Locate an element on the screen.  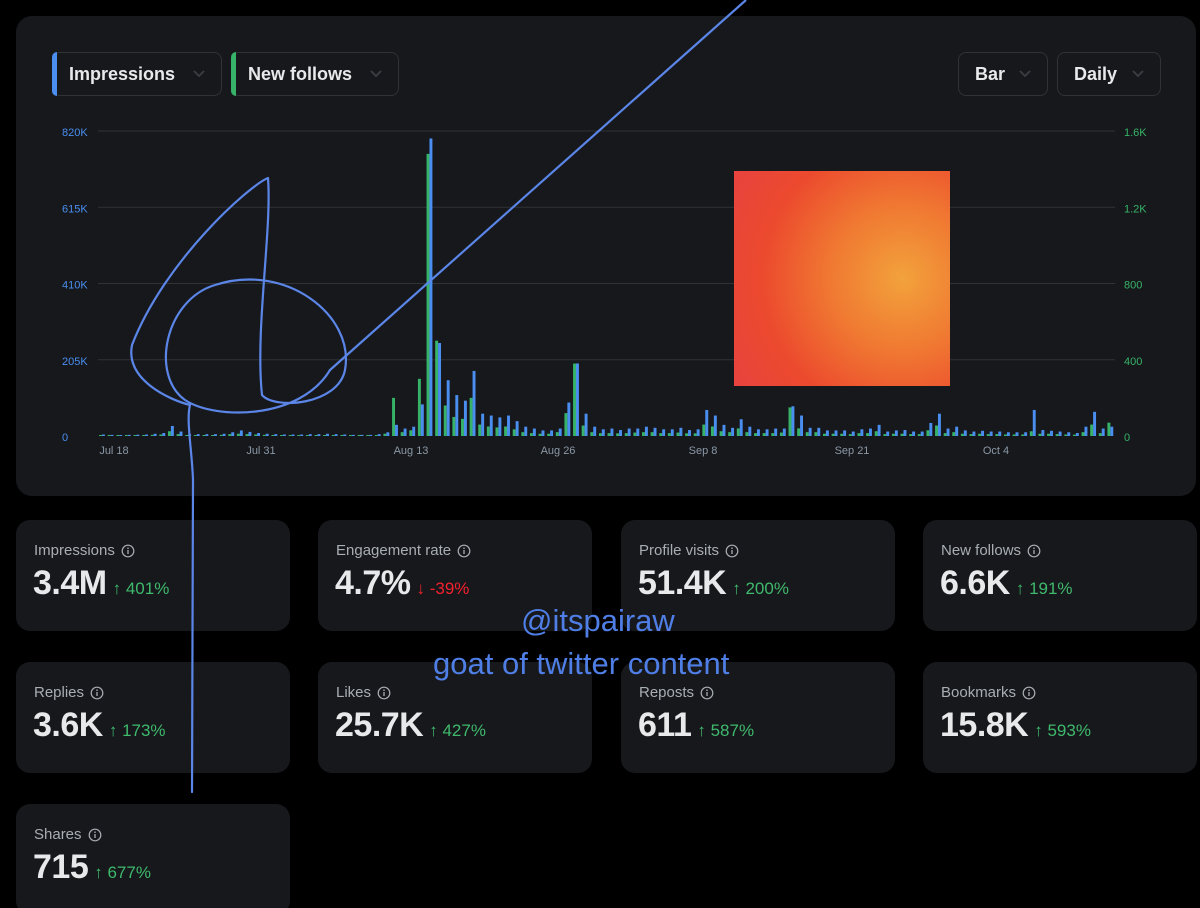
x-tick-label: Sep 8 is located at coordinates (703, 451).